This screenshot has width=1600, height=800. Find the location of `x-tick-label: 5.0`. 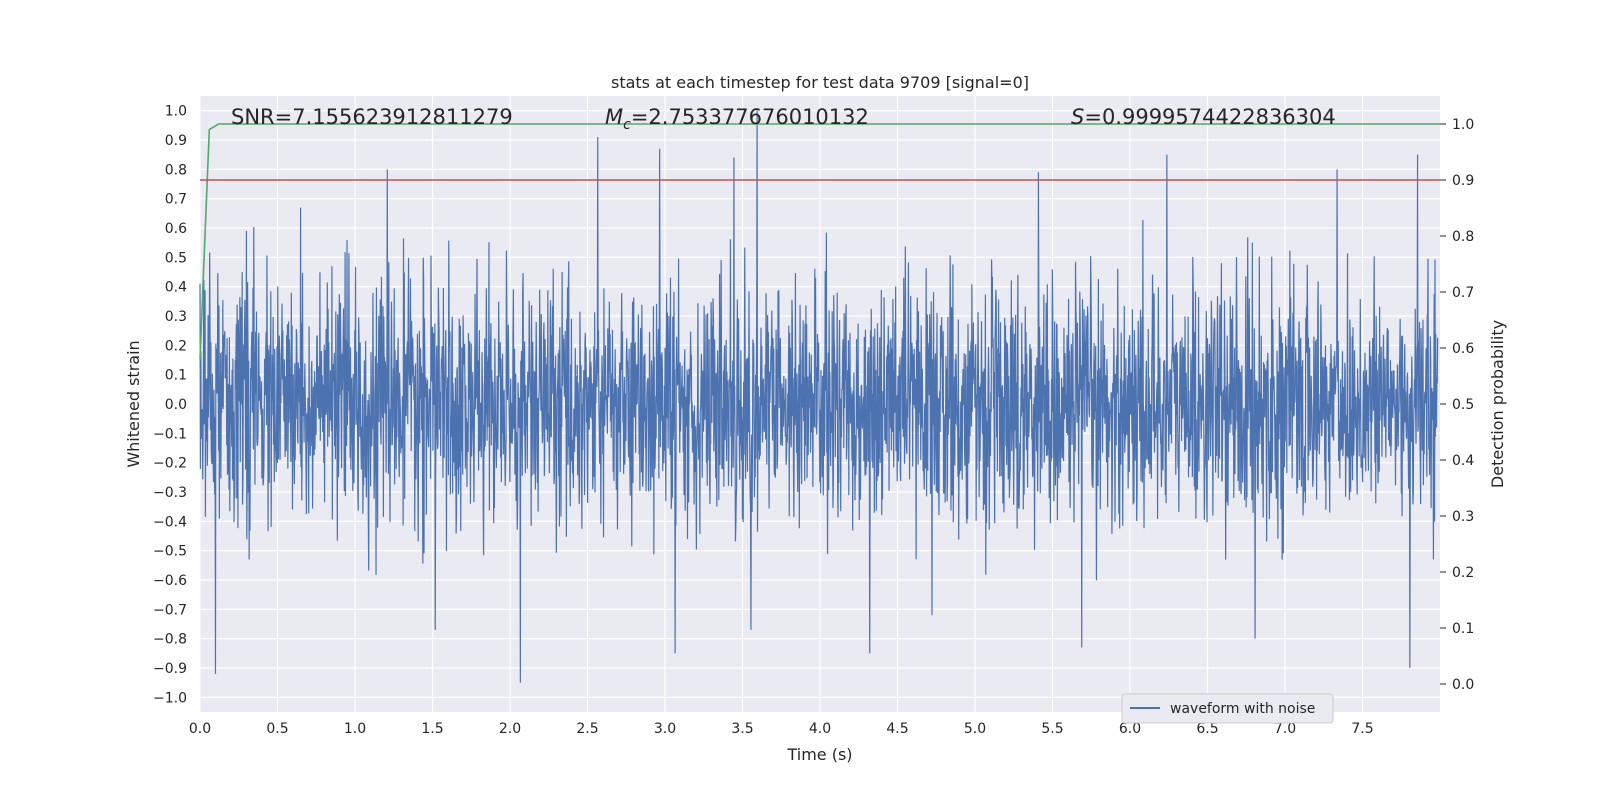

x-tick-label: 5.0 is located at coordinates (975, 729).